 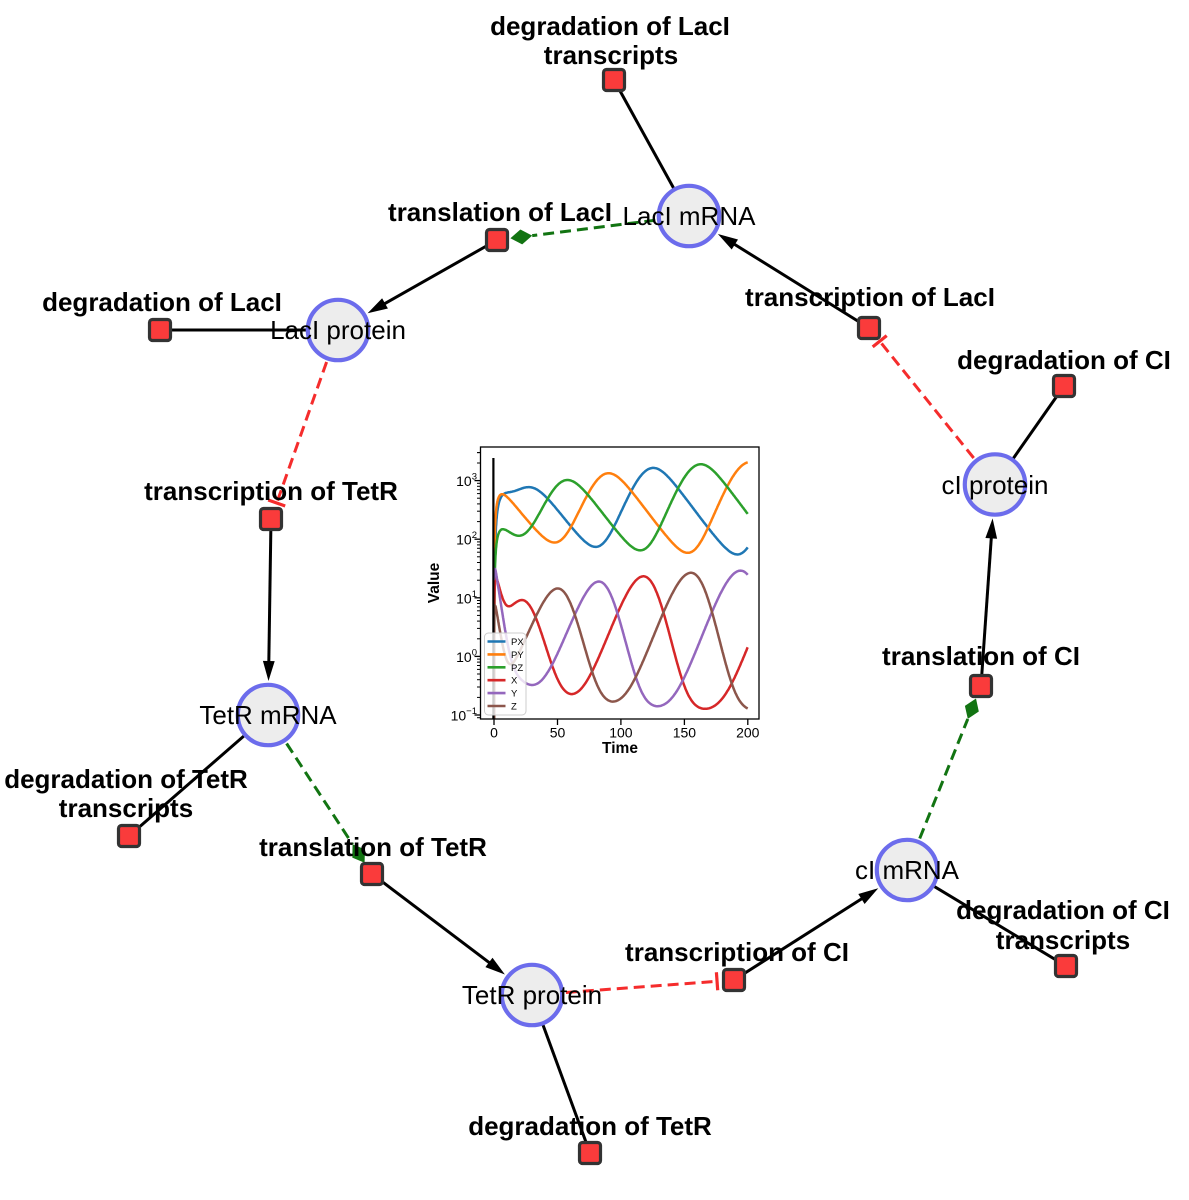 What do you see at coordinates (532, 995) in the screenshot?
I see `svg-text: TetR protein` at bounding box center [532, 995].